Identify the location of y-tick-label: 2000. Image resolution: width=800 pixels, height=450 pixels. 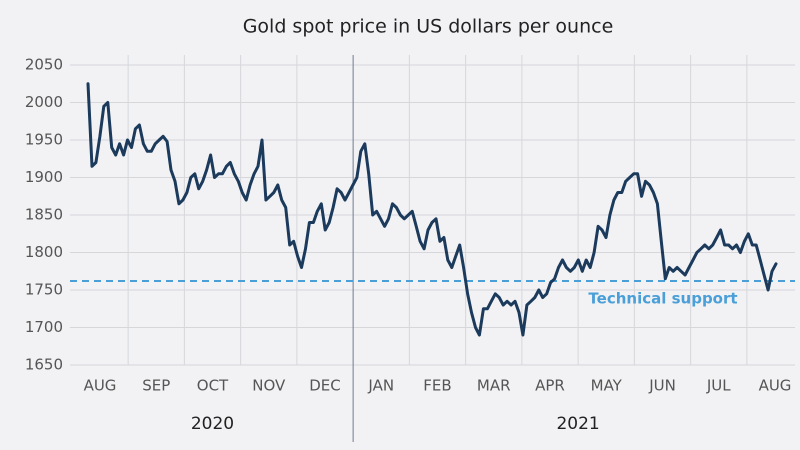
(44, 102).